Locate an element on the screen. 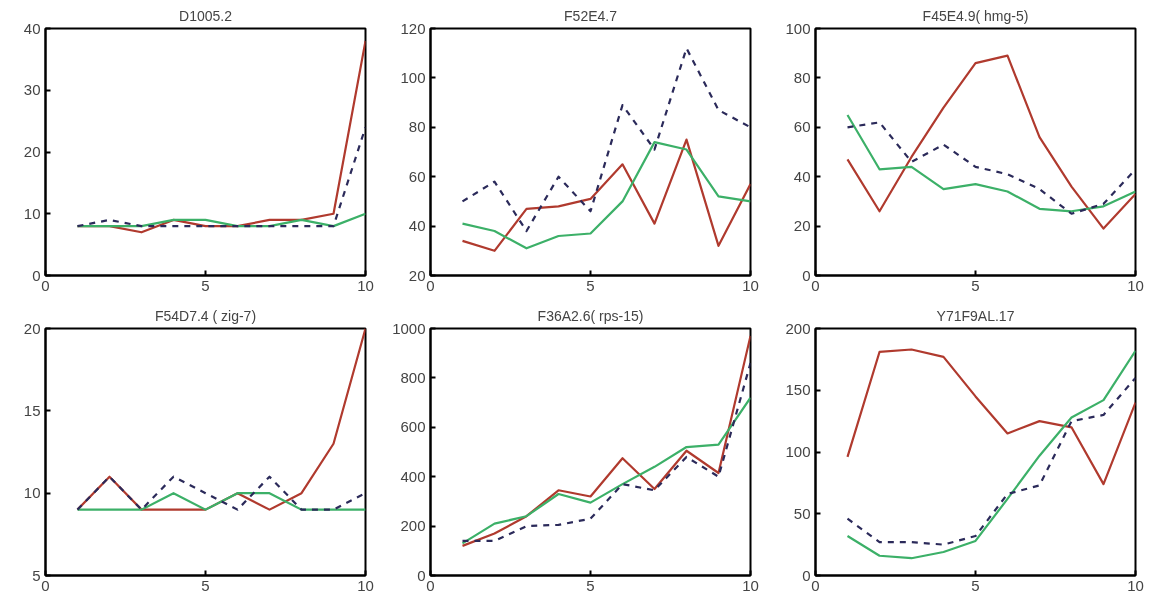 This screenshot has height=607, width=1169. y-tick-label: 800 is located at coordinates (413, 377).